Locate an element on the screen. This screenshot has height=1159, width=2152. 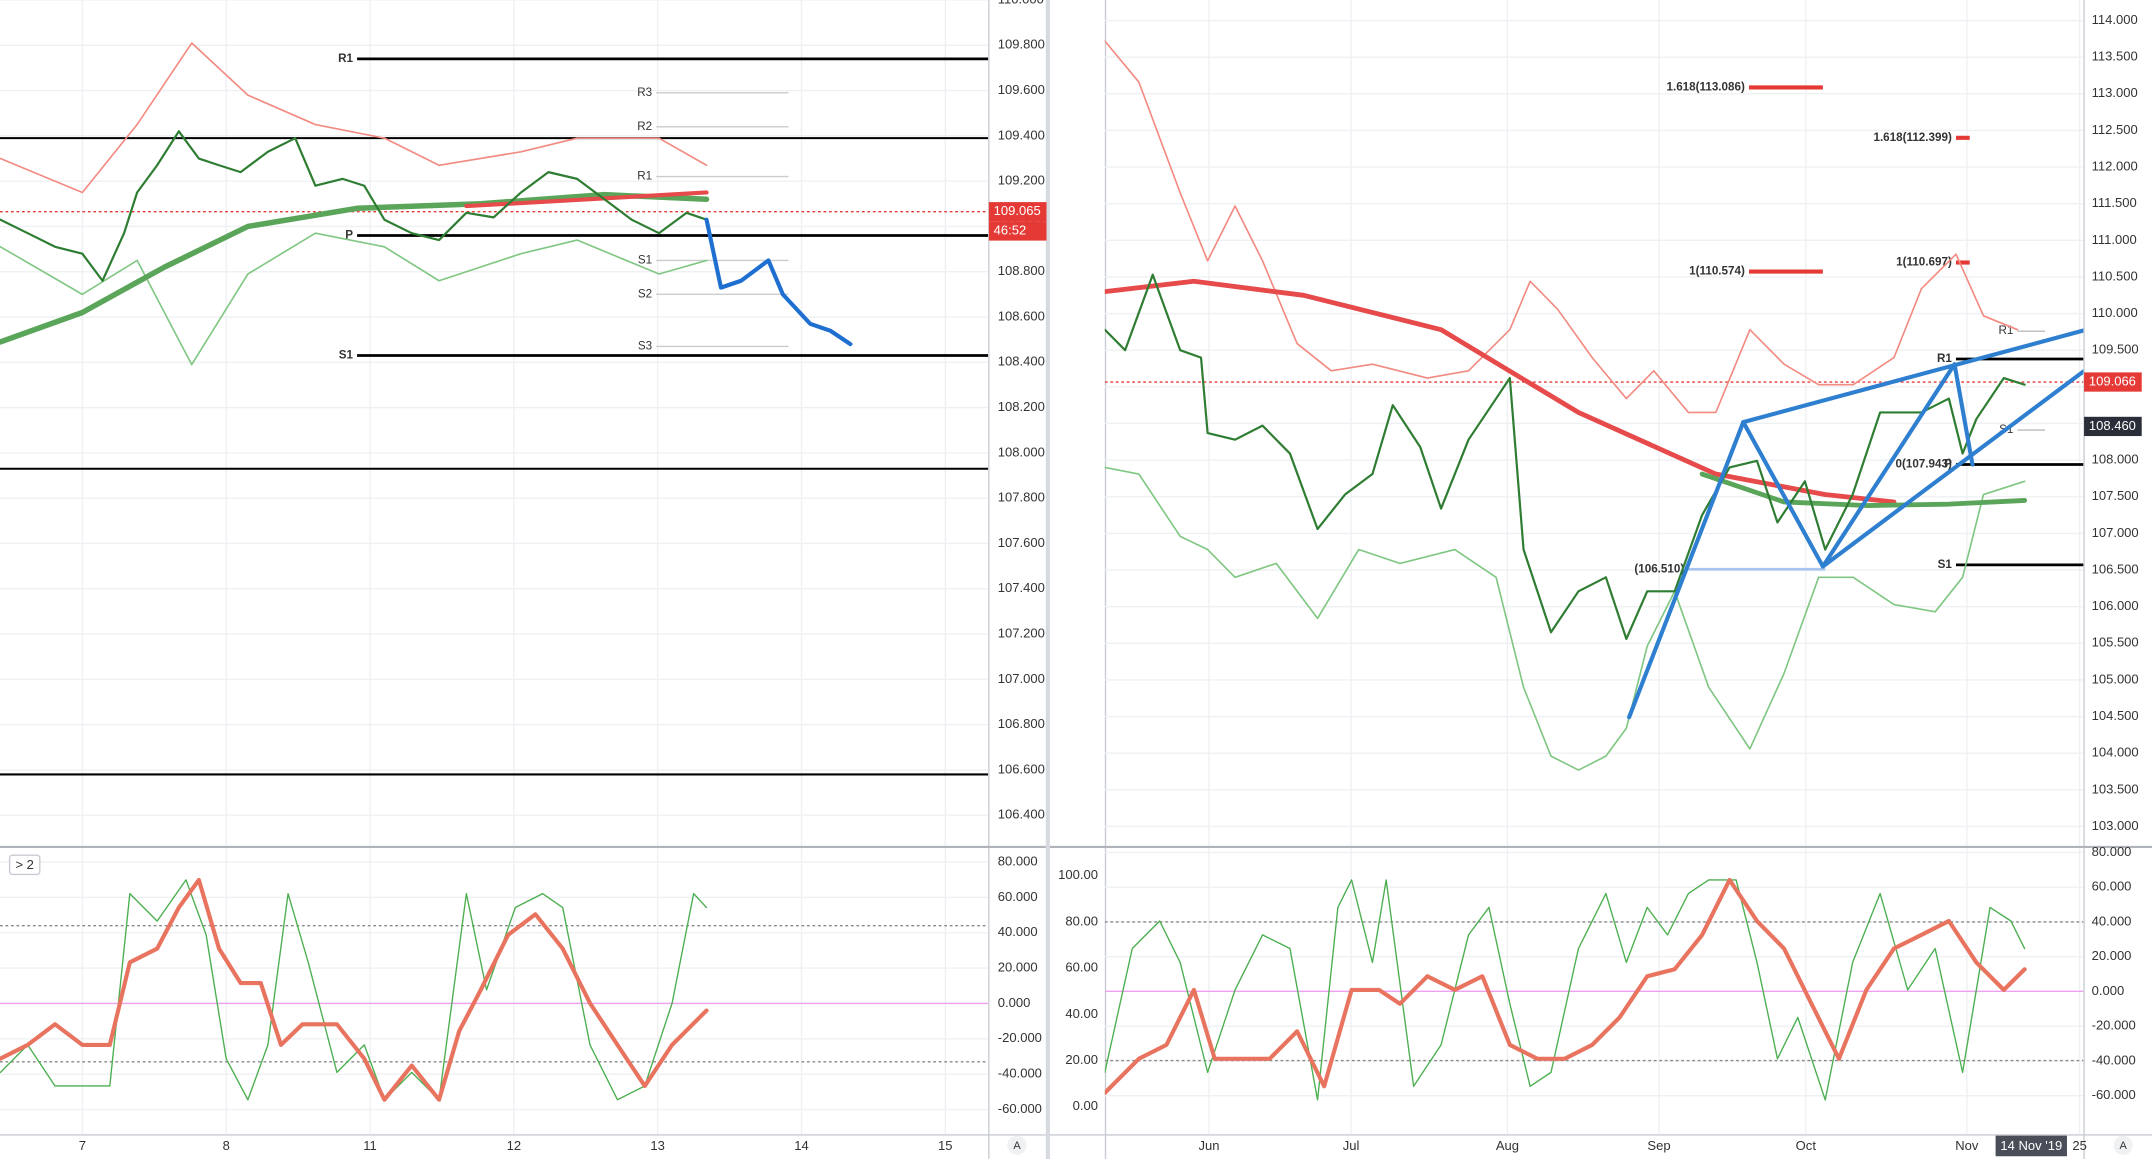
y-tick-label: 0.000 is located at coordinates (1014, 1002).